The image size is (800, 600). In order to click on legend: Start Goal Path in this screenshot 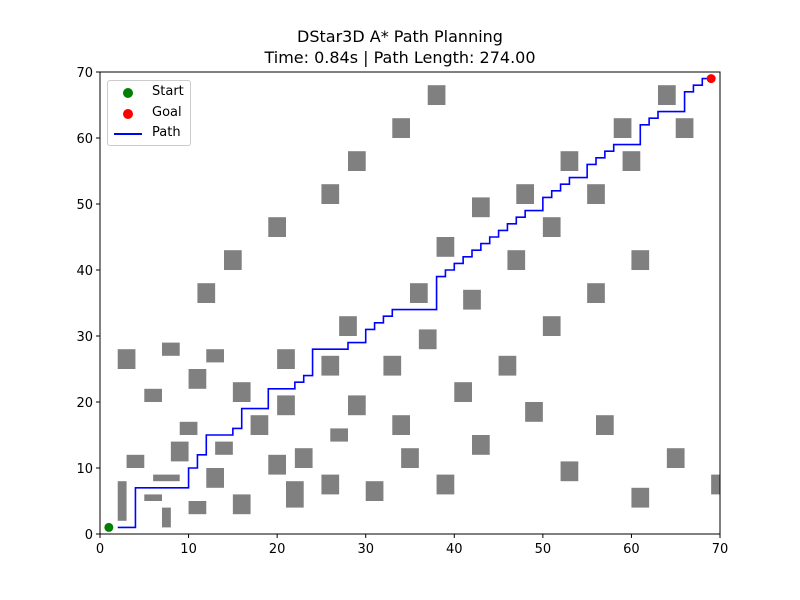, I will do `click(149, 113)`.